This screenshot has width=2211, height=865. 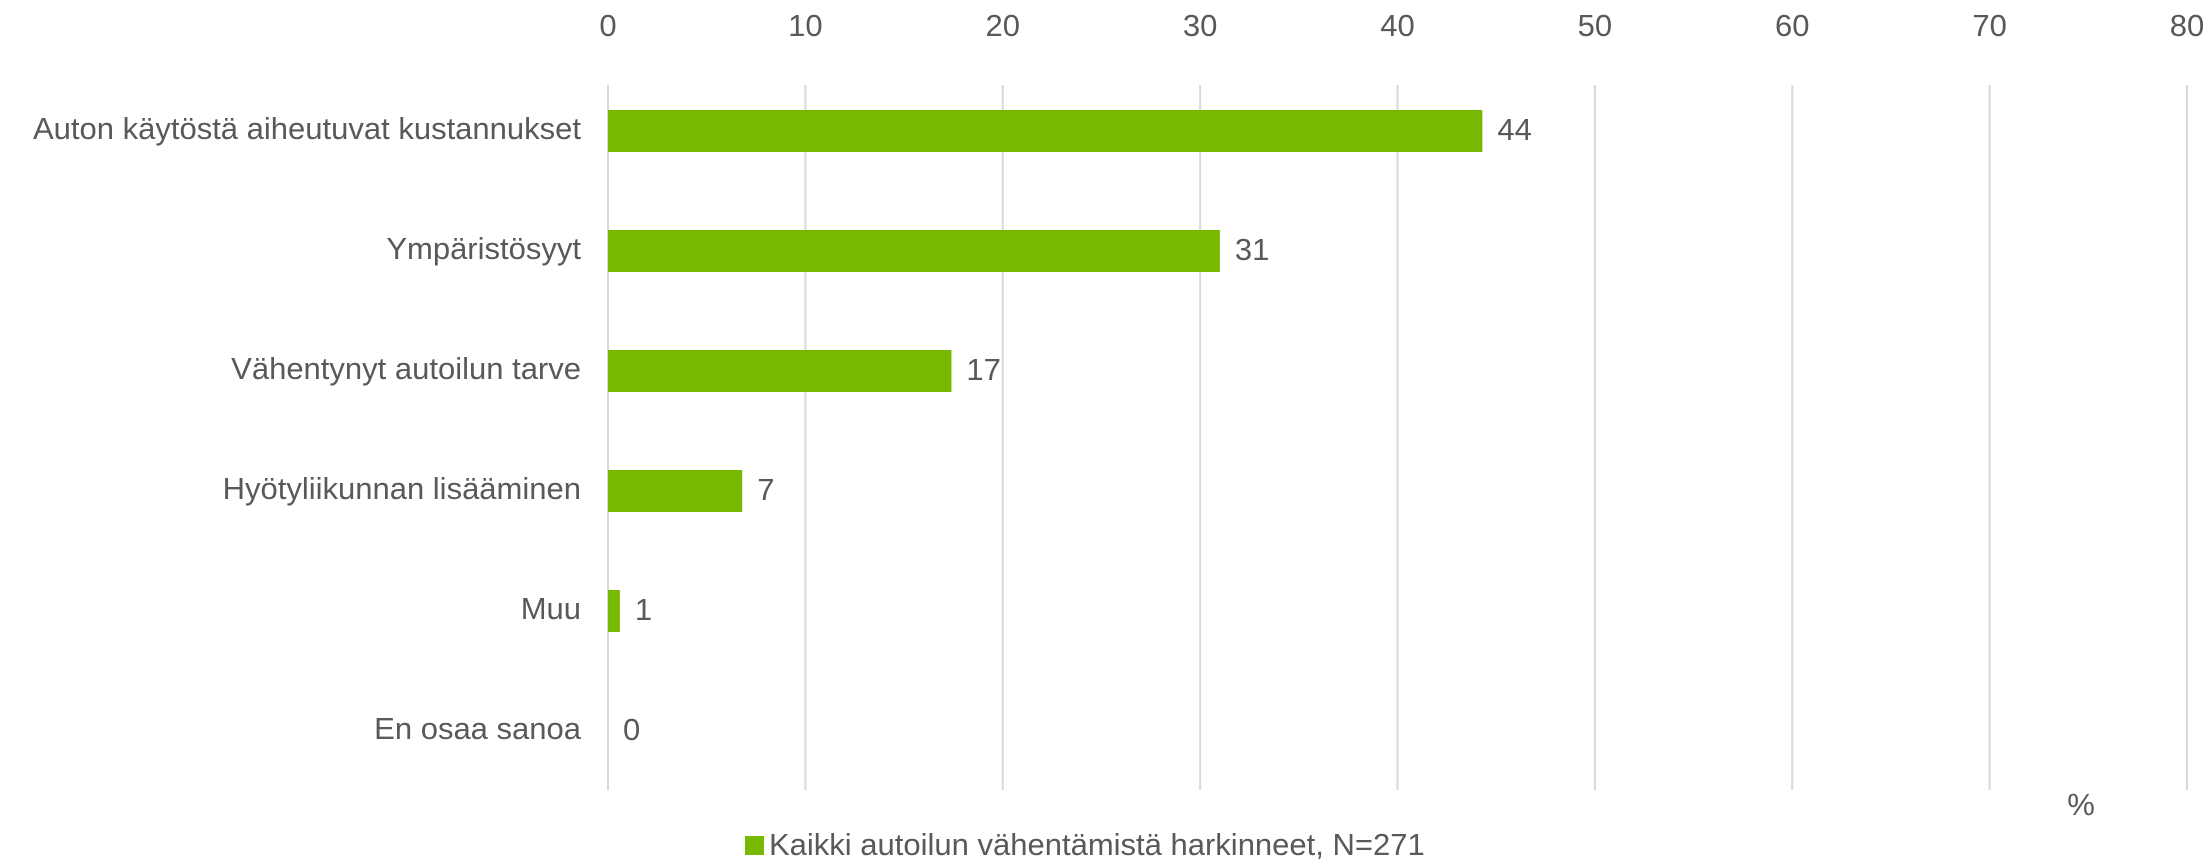 What do you see at coordinates (402, 488) in the screenshot?
I see `y-tick-label: Hyötyliikunnan lisääminen` at bounding box center [402, 488].